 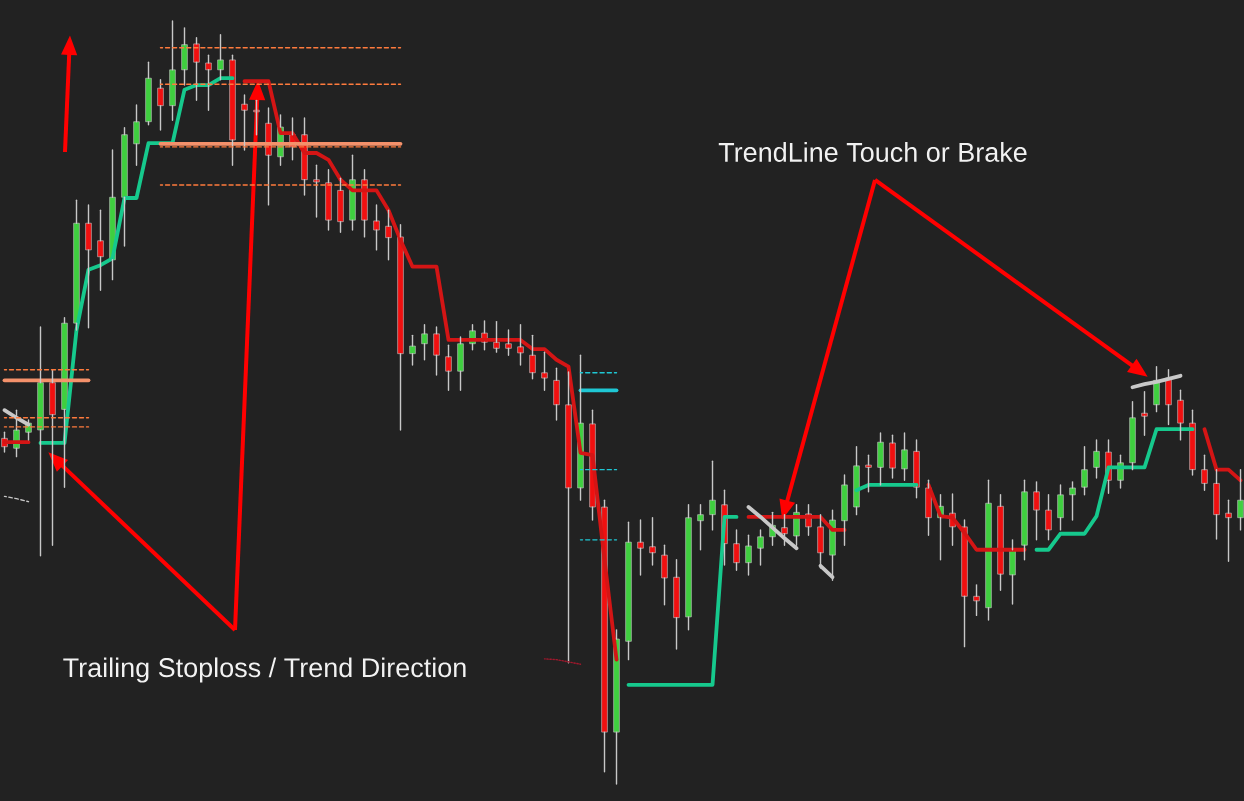 What do you see at coordinates (872, 152) in the screenshot?
I see `annotation: TrendLine Touch or Brake` at bounding box center [872, 152].